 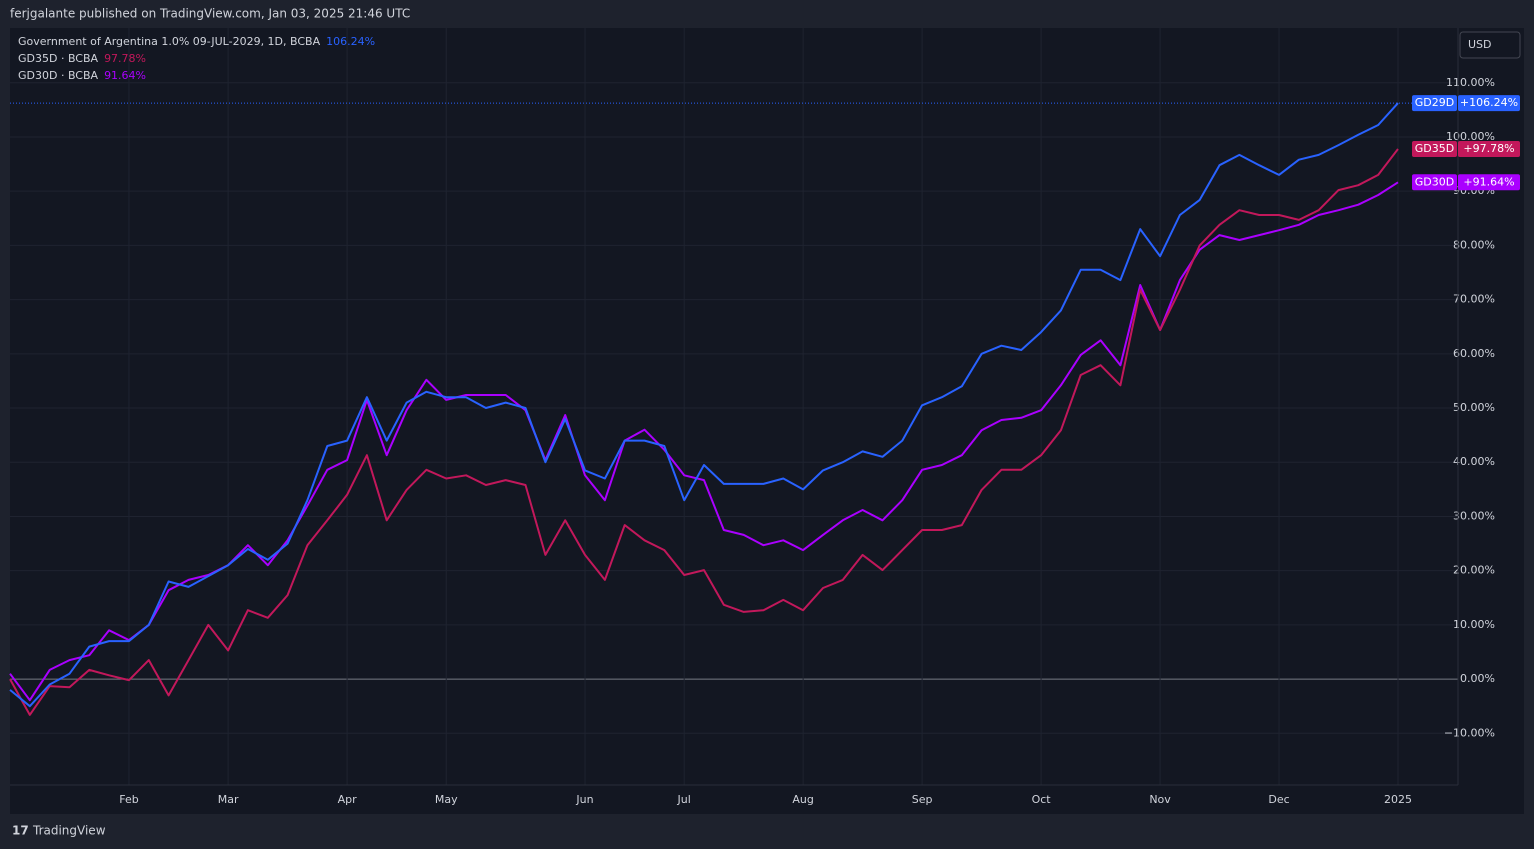 I want to click on y-tick-label: 30.00%, so click(x=1474, y=515).